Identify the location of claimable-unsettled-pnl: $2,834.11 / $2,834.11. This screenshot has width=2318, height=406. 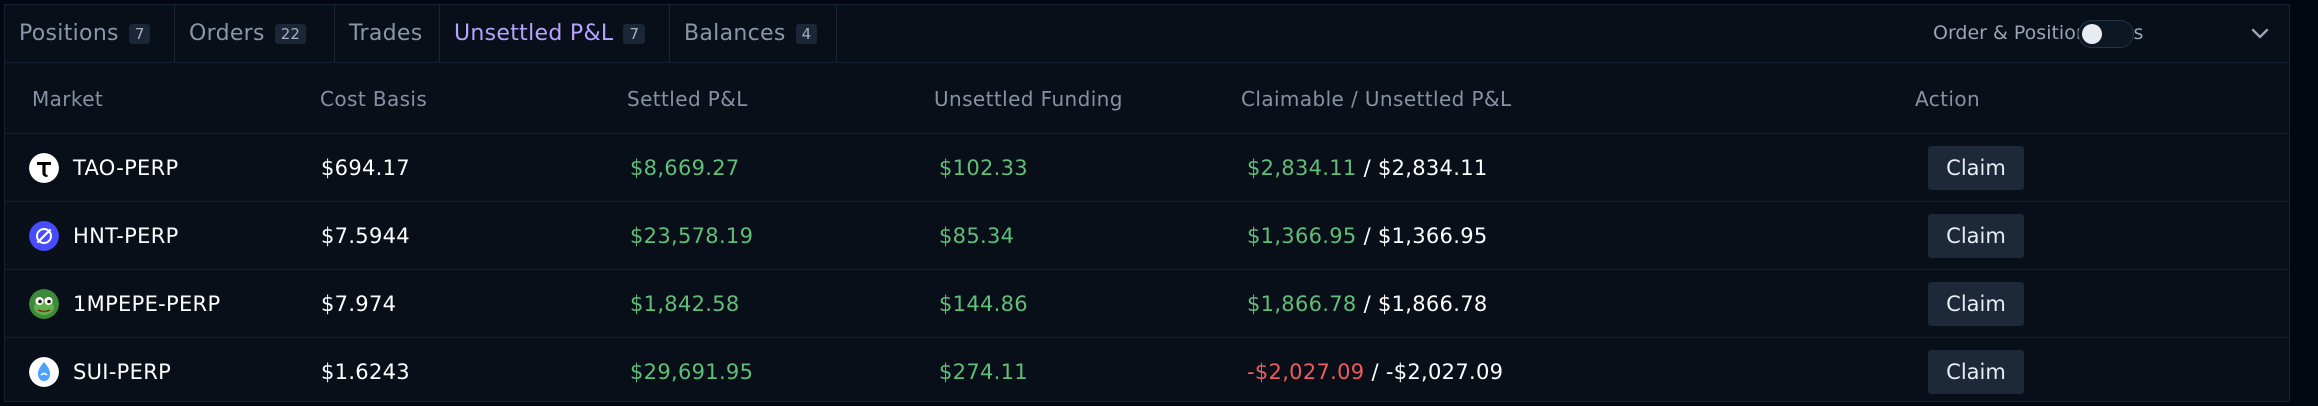
(1367, 168).